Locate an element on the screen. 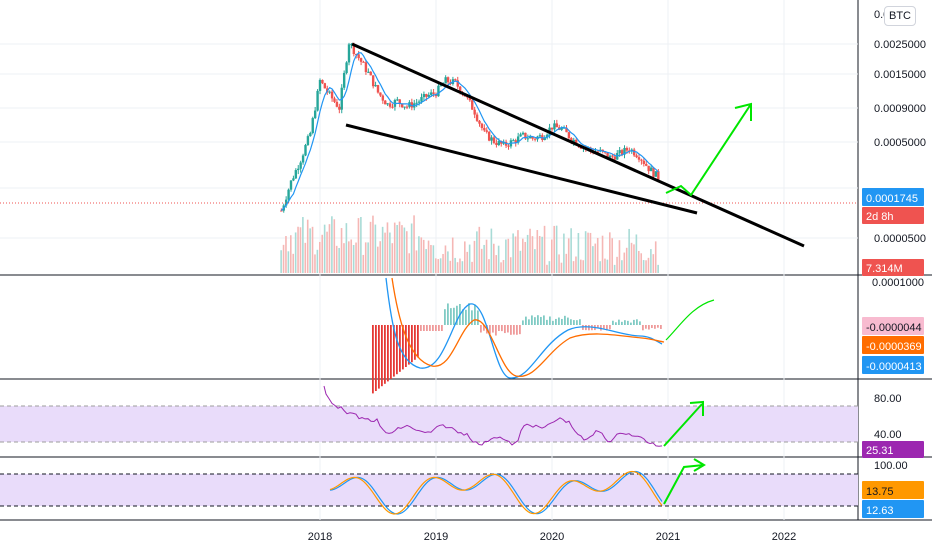 Image resolution: width=932 pixels, height=550 pixels. volume-bars is located at coordinates (469, 244).